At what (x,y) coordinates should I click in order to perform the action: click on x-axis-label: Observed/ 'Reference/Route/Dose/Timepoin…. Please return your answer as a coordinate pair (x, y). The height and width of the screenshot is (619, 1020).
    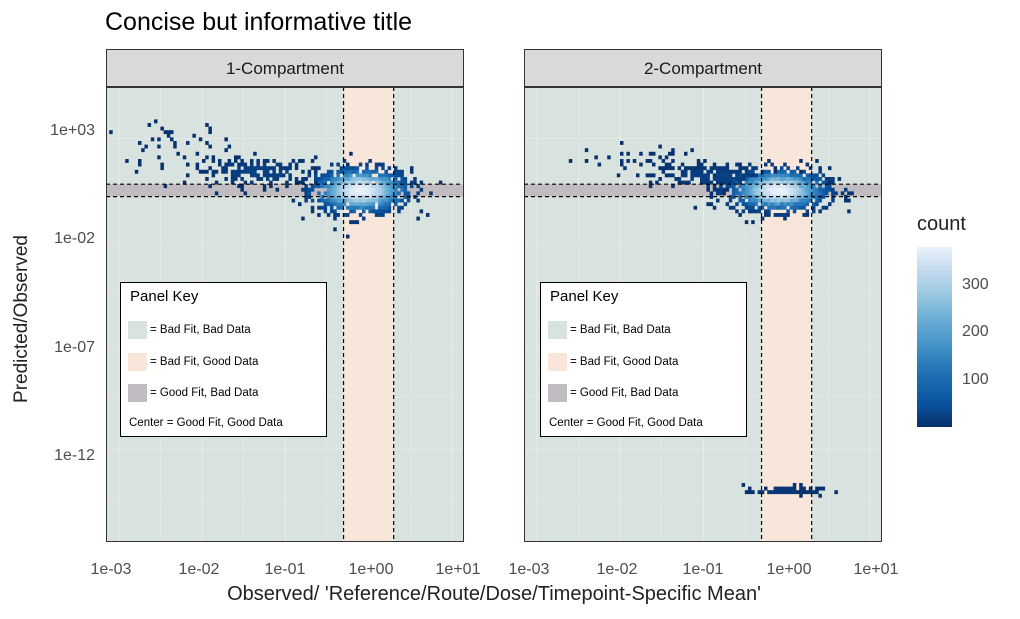
    Looking at the image, I should click on (494, 594).